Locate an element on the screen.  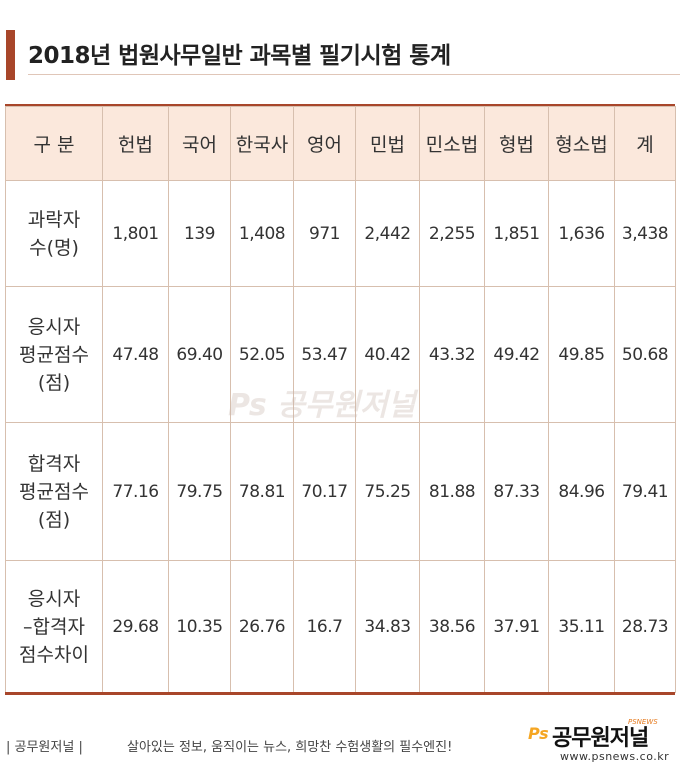
table-cell: 29.68 is located at coordinates (135, 626).